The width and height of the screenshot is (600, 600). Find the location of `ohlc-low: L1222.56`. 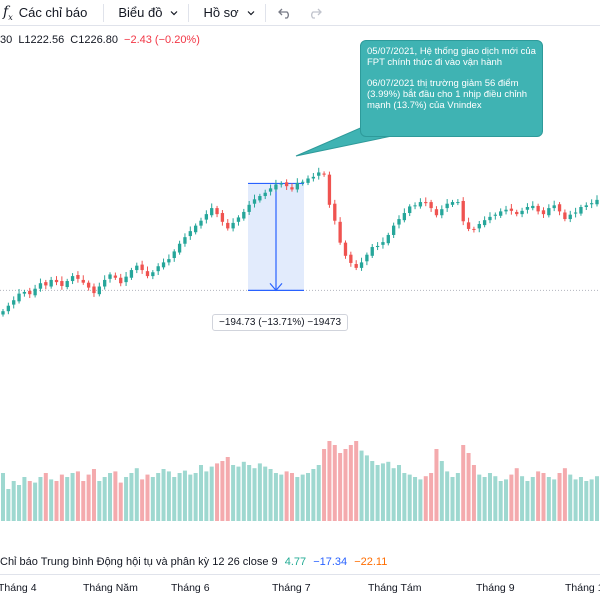

ohlc-low: L1222.56 is located at coordinates (41, 40).